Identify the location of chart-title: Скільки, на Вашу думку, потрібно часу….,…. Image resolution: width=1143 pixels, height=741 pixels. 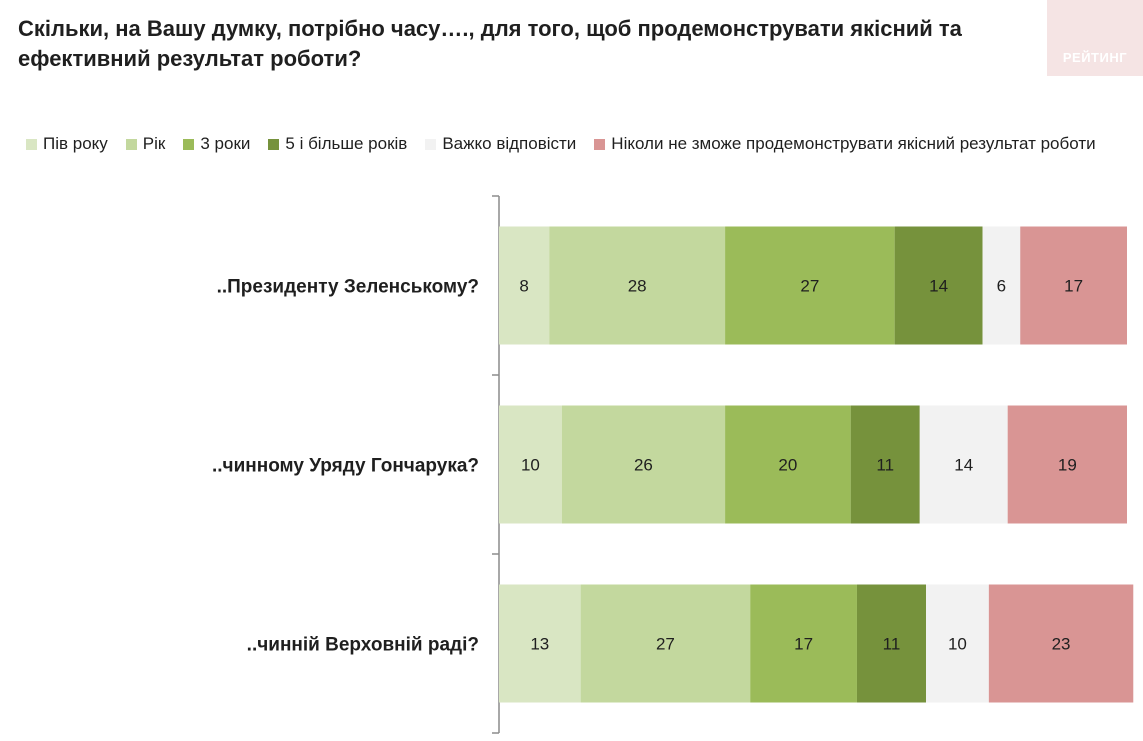
(490, 43).